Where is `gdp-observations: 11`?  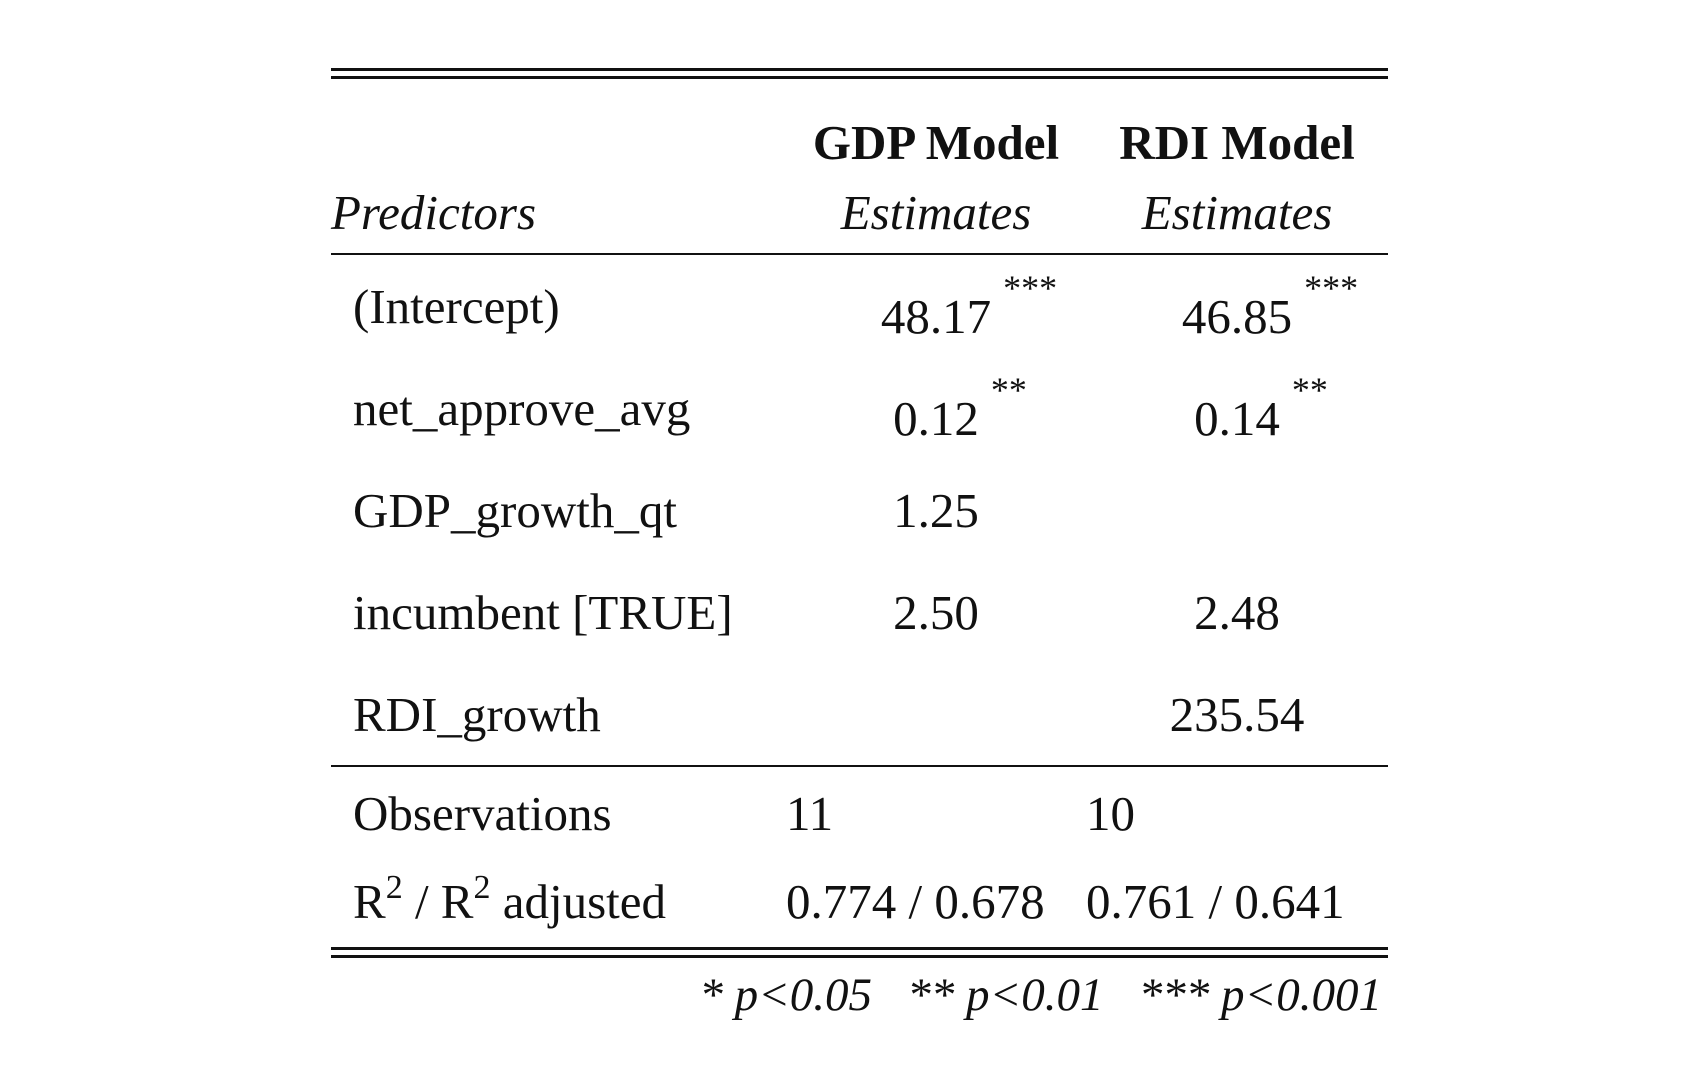 gdp-observations: 11 is located at coordinates (810, 813).